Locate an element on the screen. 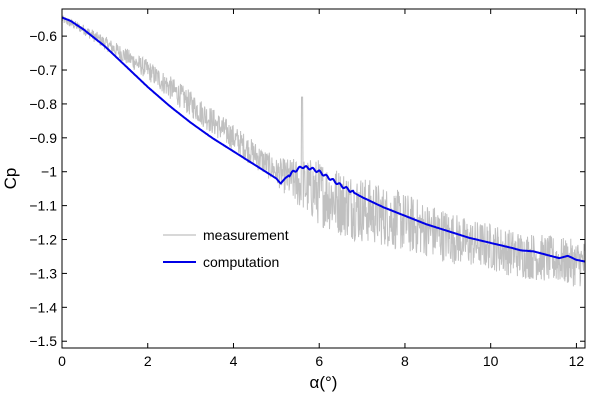  x-tick-label: 12 is located at coordinates (577, 361).